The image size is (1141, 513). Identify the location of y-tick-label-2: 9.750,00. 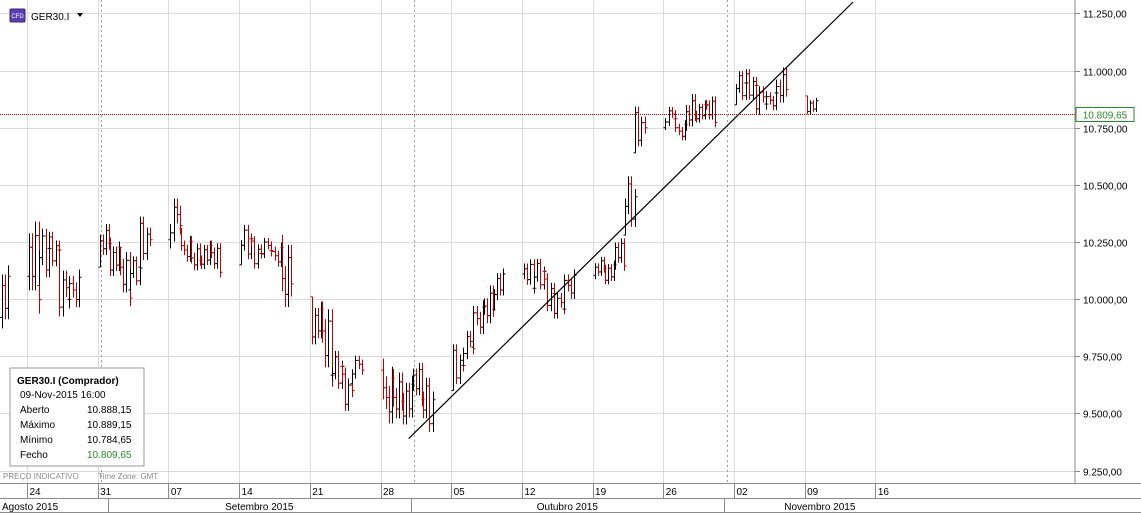
(1102, 358).